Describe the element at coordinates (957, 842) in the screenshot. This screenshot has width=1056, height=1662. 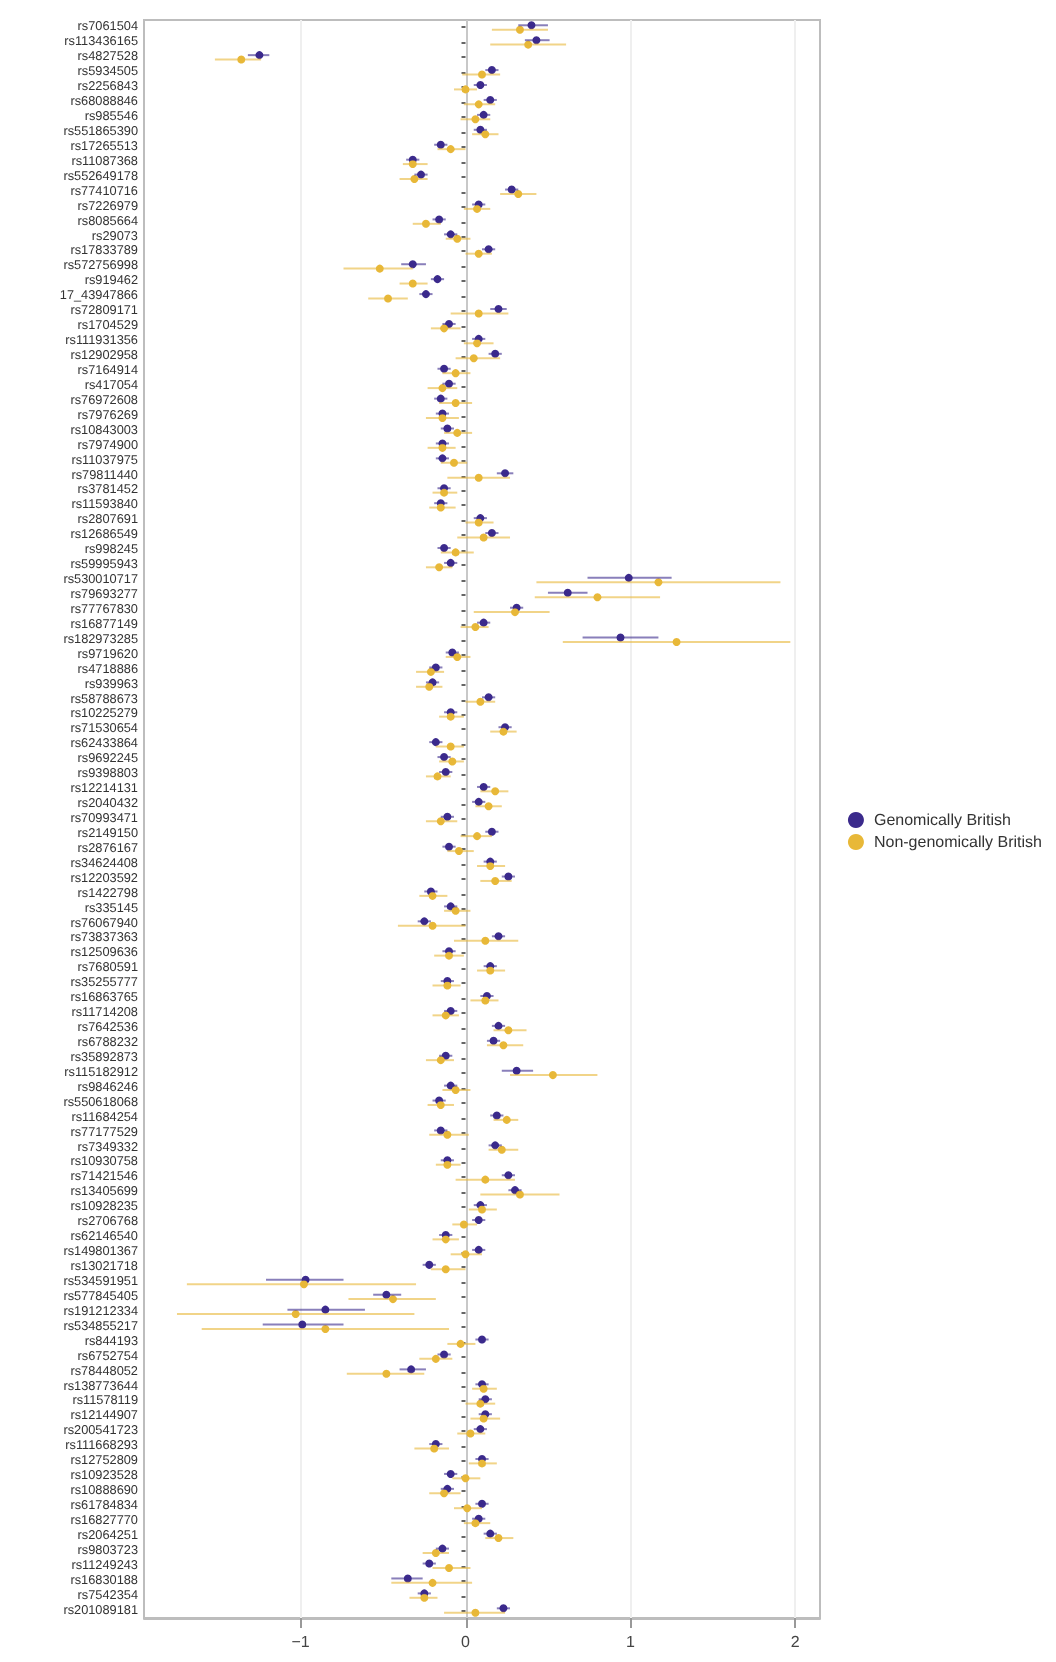
I see `legend-label: Non-genomically British` at that location.